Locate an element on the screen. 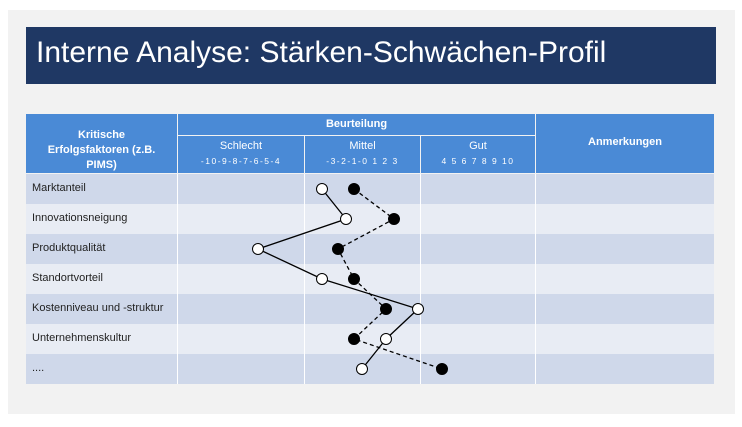 The height and width of the screenshot is (427, 742). table-row: Kostenniveau und -struktur is located at coordinates (370, 309).